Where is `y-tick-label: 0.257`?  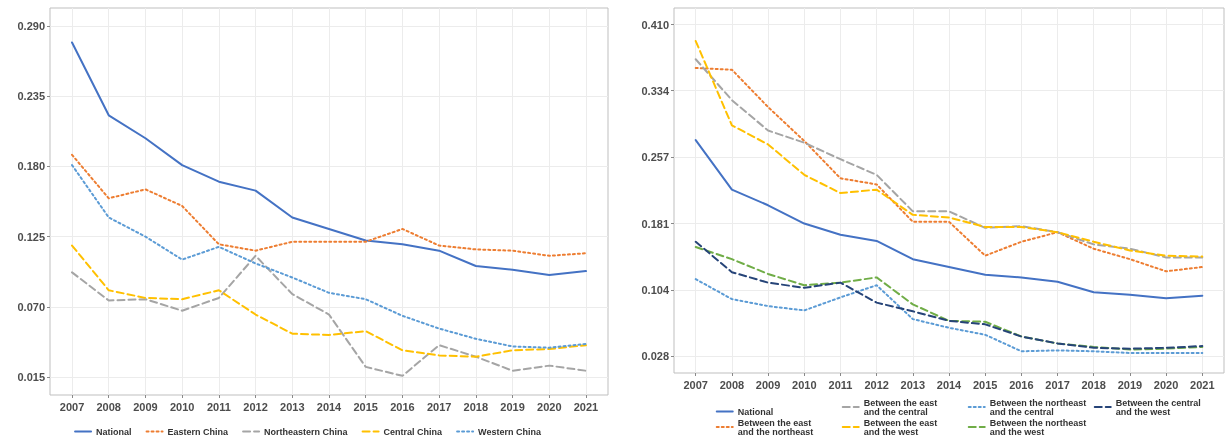
y-tick-label: 0.257 is located at coordinates (654, 157).